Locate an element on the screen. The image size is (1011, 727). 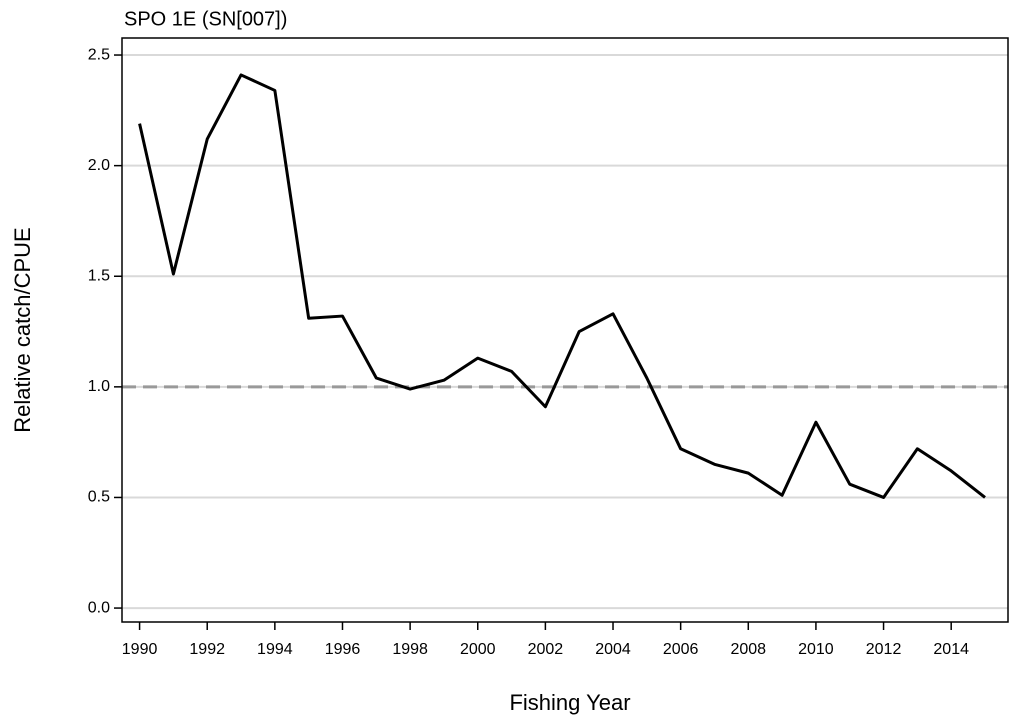
y-axis-title: Relative catch/CPUE is located at coordinates (22, 329).